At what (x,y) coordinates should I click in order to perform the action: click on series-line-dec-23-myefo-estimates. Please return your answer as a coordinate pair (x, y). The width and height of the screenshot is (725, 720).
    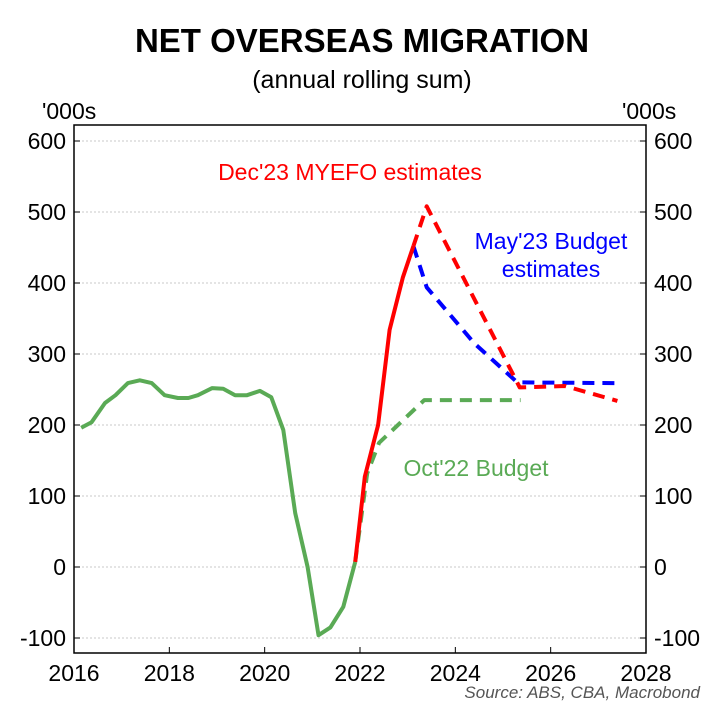
    Looking at the image, I should click on (514, 303).